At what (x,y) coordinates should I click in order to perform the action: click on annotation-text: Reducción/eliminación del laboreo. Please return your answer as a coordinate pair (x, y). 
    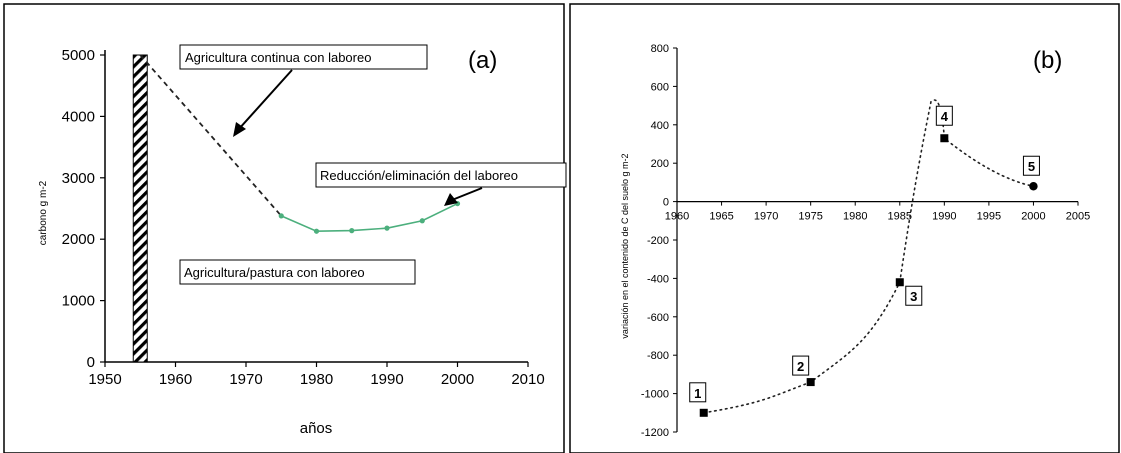
    Looking at the image, I should click on (419, 175).